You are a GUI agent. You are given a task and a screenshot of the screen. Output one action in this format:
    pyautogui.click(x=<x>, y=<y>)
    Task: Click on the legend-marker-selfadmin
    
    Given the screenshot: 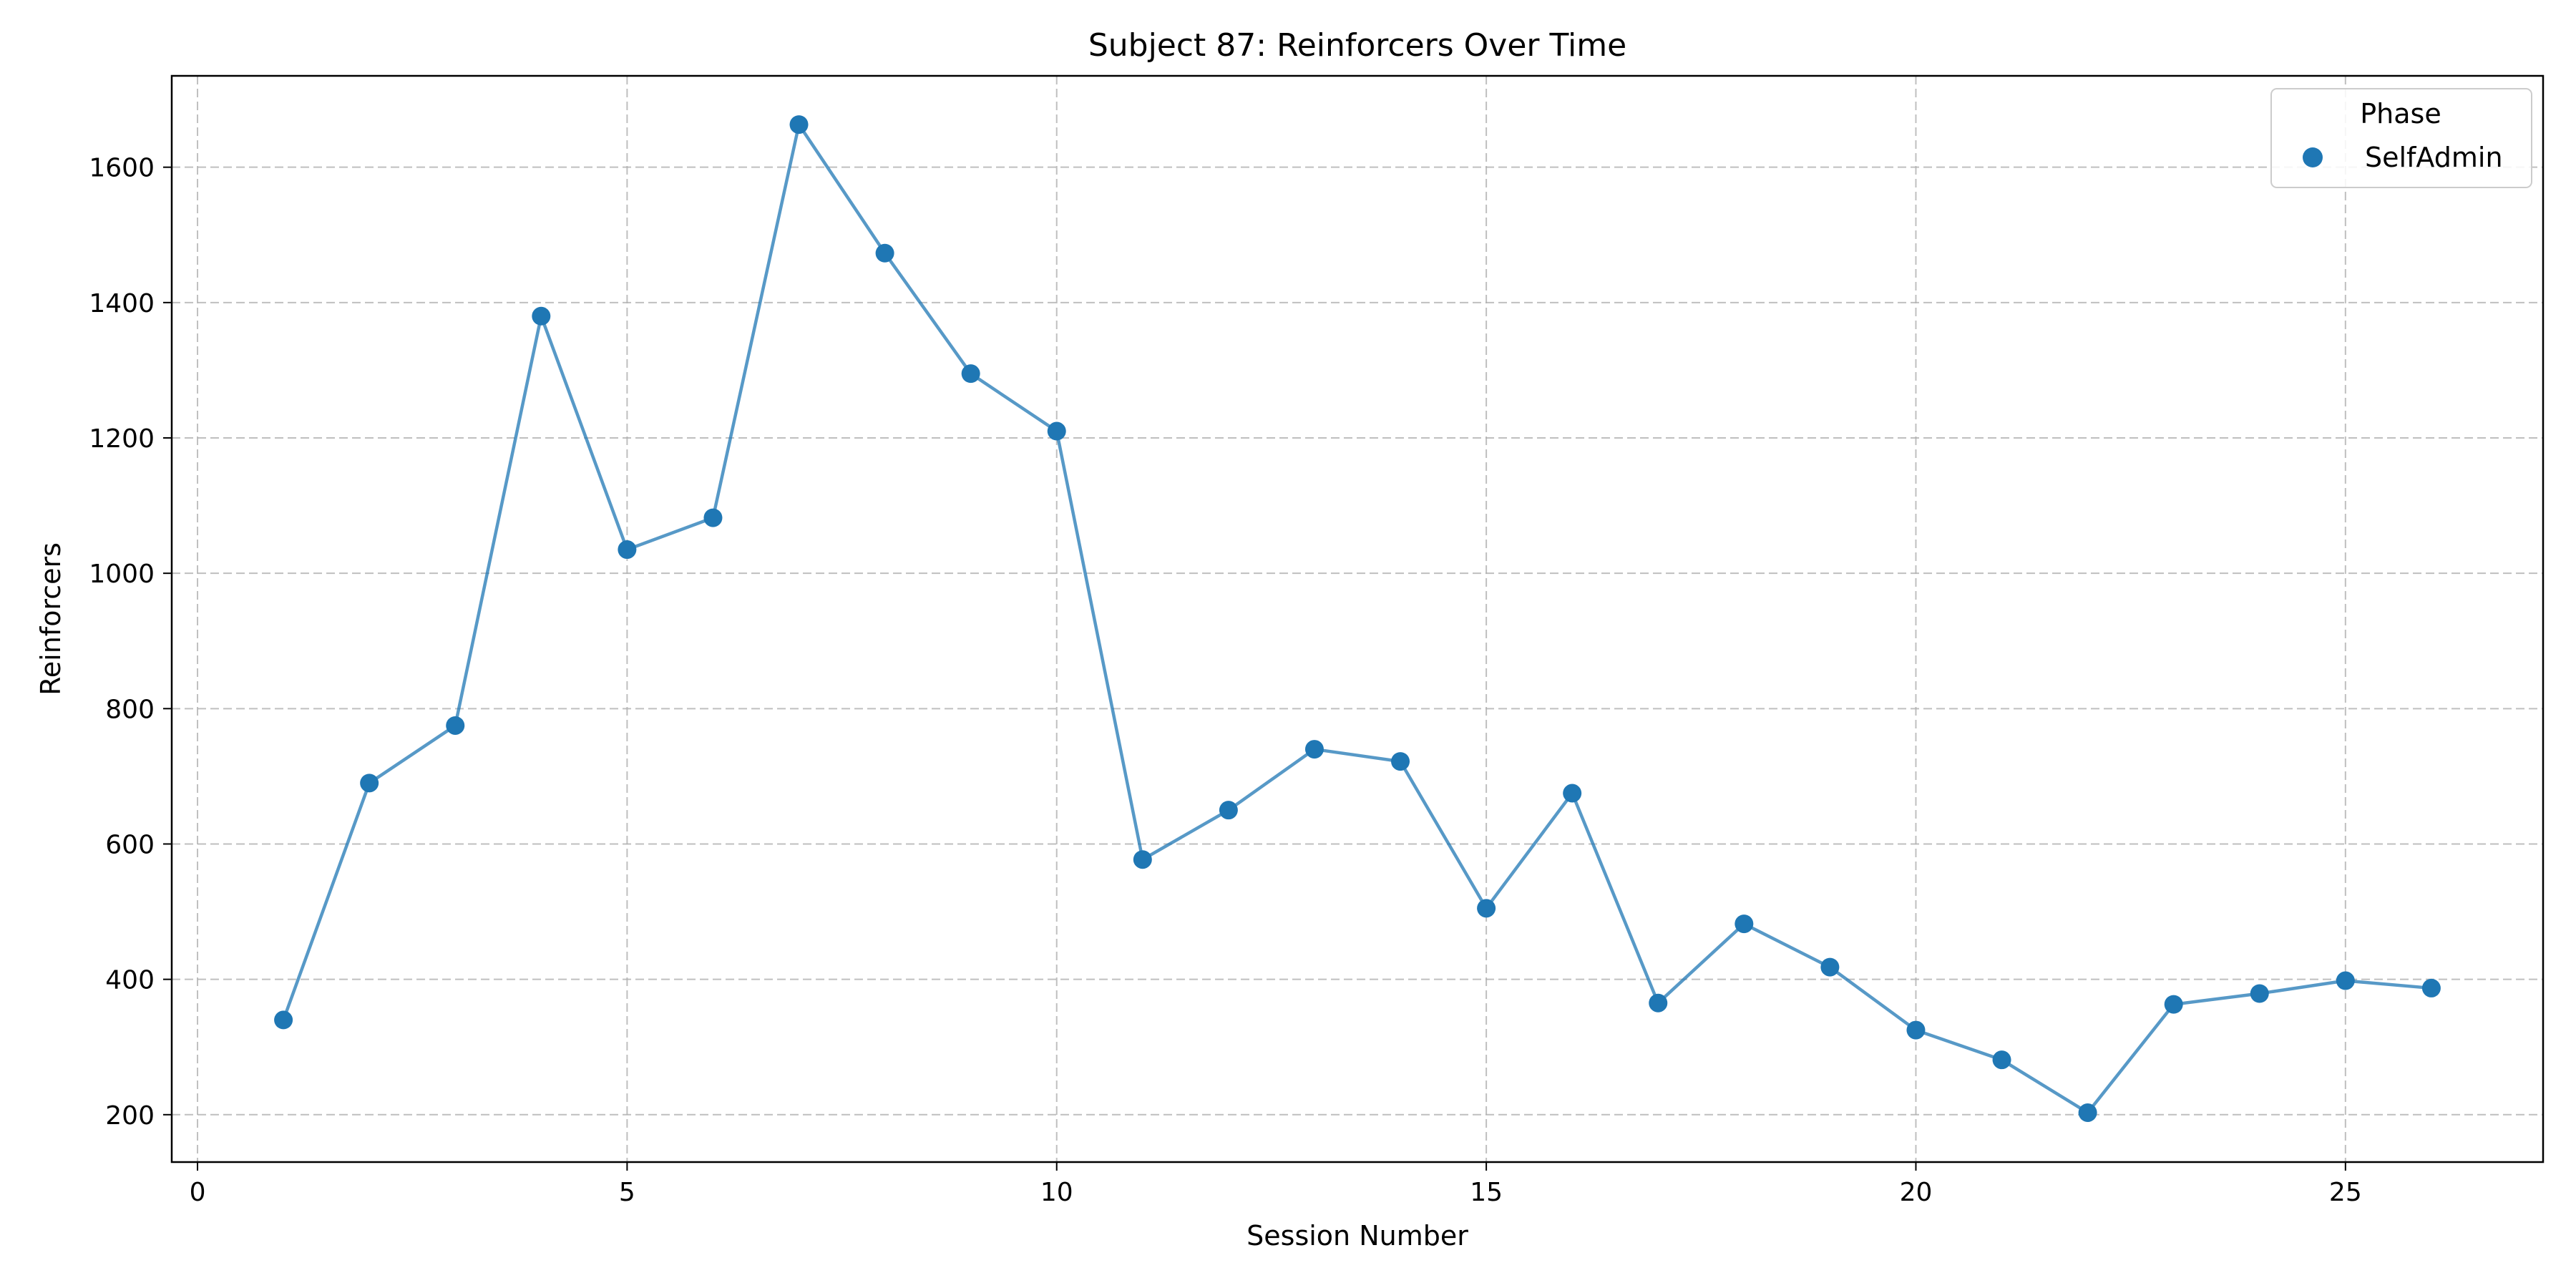 What is the action you would take?
    pyautogui.click(x=2313, y=157)
    